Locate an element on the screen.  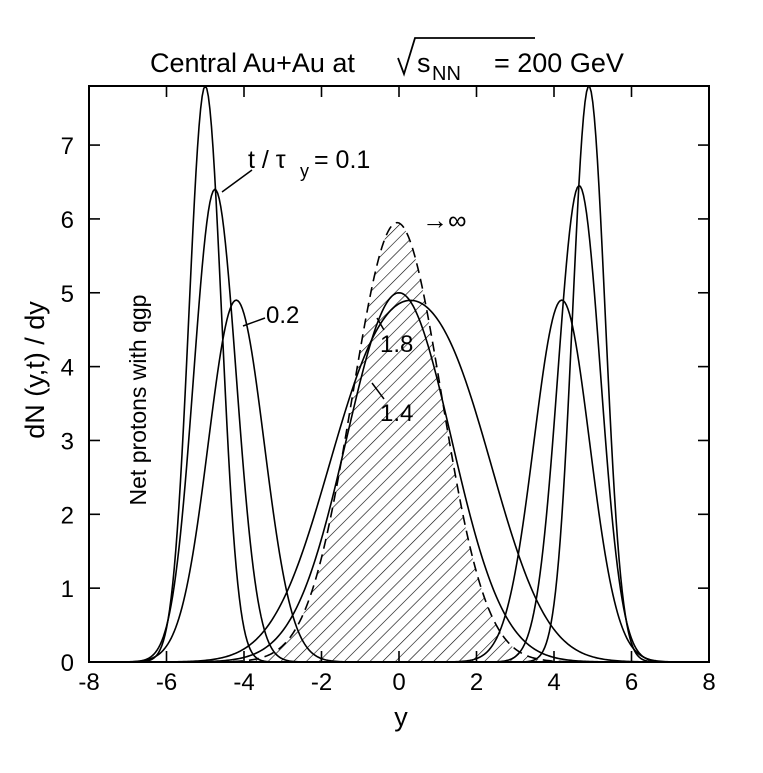
title-sqrt-base: s is located at coordinates (424, 63).